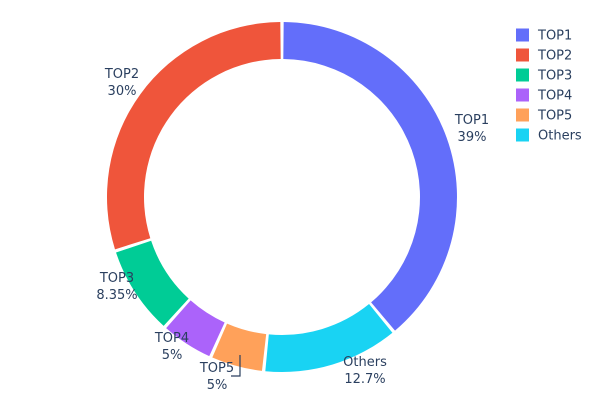  Describe the element at coordinates (365, 362) in the screenshot. I see `slice-label-name: Others` at that location.